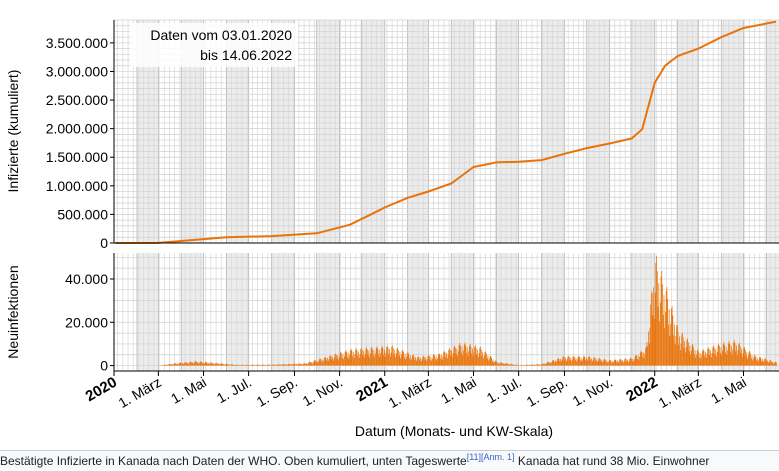  Describe the element at coordinates (246, 55) in the screenshot. I see `annotation-line-2: bis 14.06.2022` at that location.